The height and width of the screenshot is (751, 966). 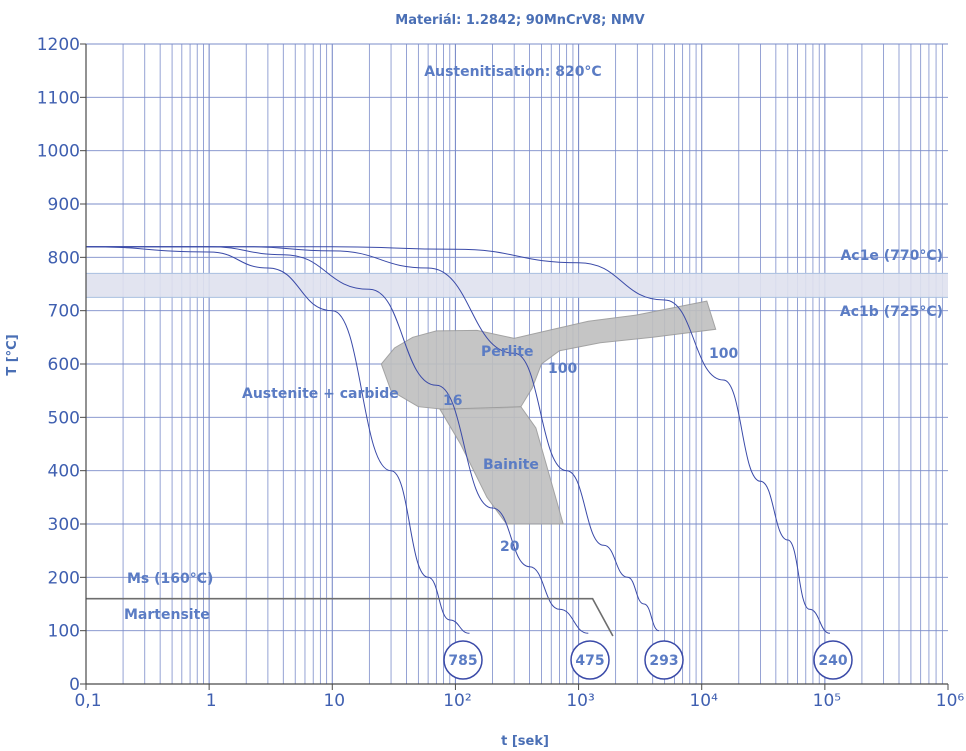 What do you see at coordinates (74, 685) in the screenshot?
I see `y-tick-label: 0` at bounding box center [74, 685].